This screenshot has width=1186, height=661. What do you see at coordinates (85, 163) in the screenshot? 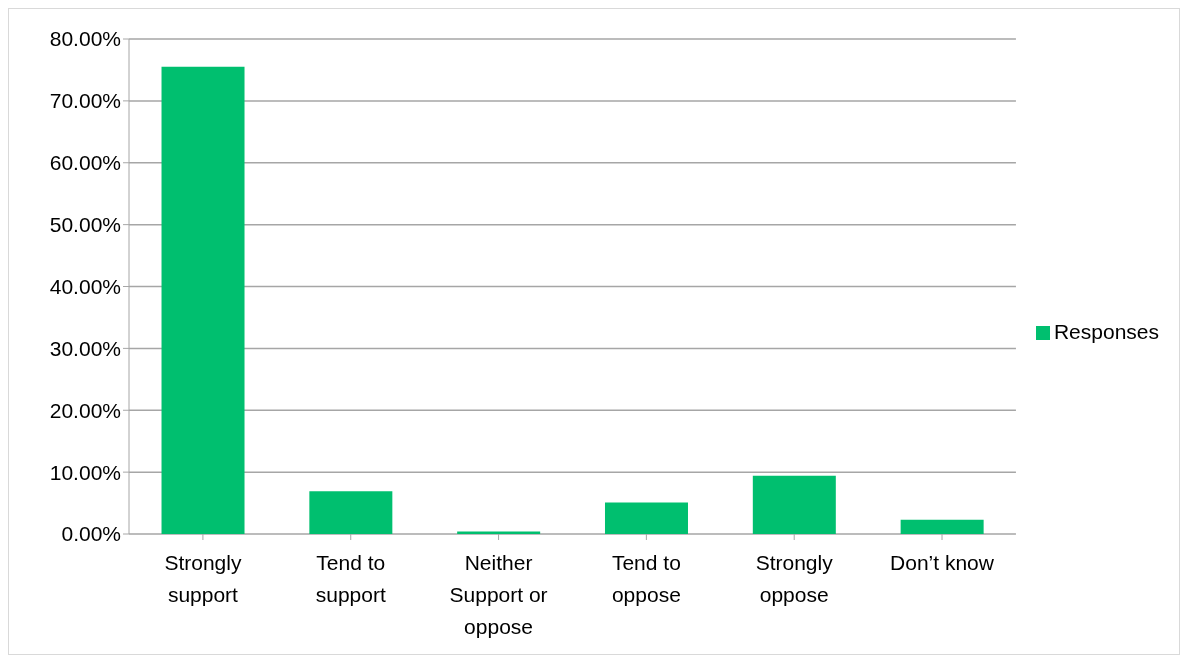
I see `y-tick-label: 60.00%` at bounding box center [85, 163].